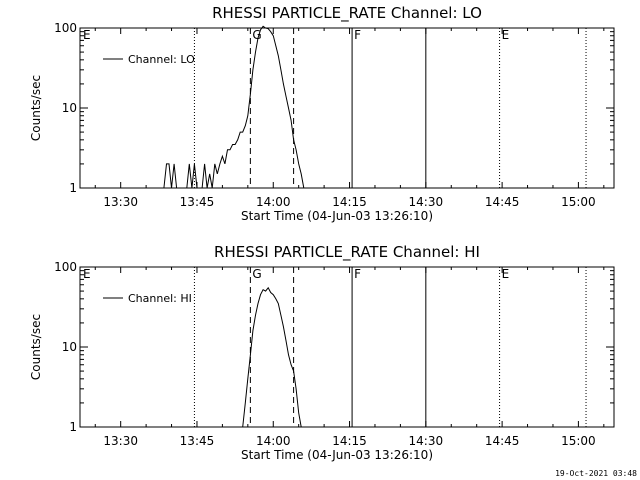  What do you see at coordinates (161, 59) in the screenshot?
I see `legend-label: Channel: LO` at bounding box center [161, 59].